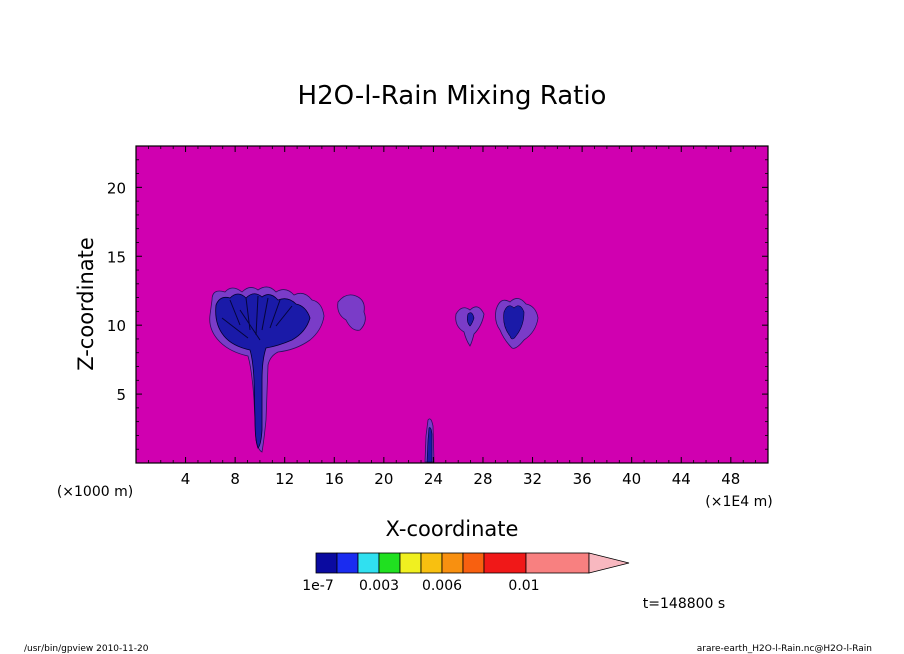  I want to click on x-tick-label: 40, so click(631, 479).